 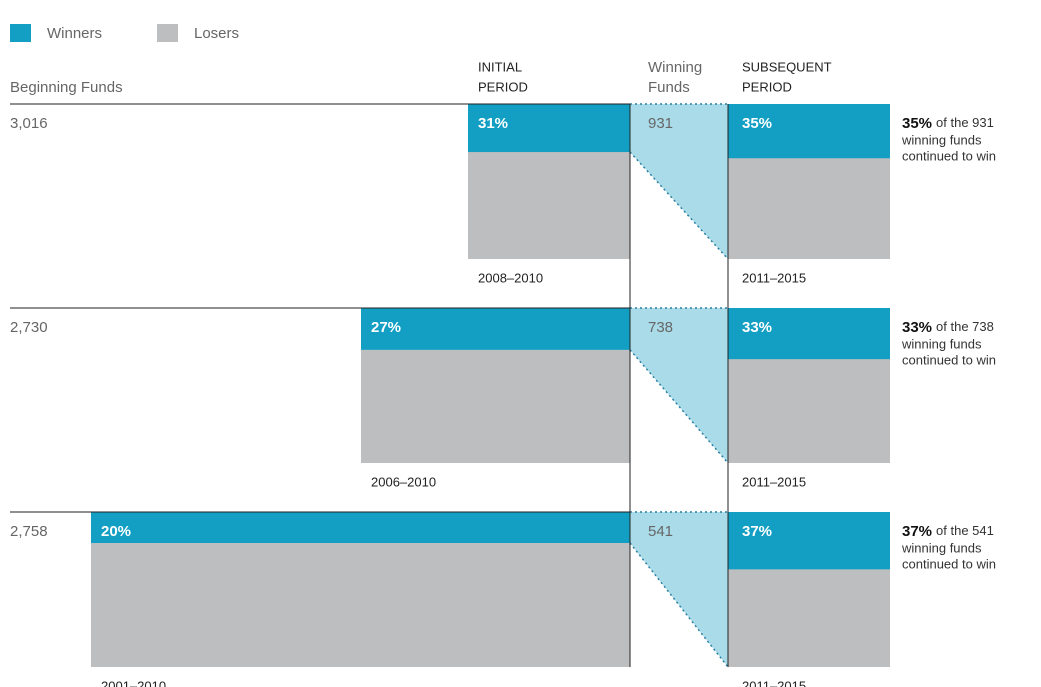 What do you see at coordinates (386, 327) in the screenshot?
I see `initial-label: 27%` at bounding box center [386, 327].